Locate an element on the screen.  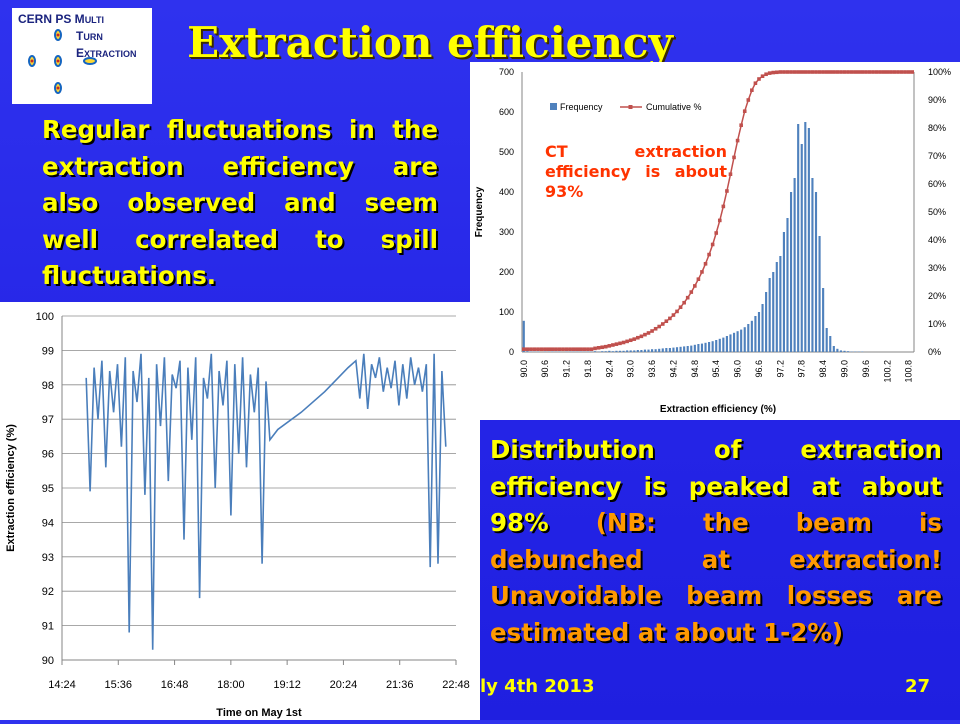
hist-y2-tick-label: 70% is located at coordinates (937, 156).